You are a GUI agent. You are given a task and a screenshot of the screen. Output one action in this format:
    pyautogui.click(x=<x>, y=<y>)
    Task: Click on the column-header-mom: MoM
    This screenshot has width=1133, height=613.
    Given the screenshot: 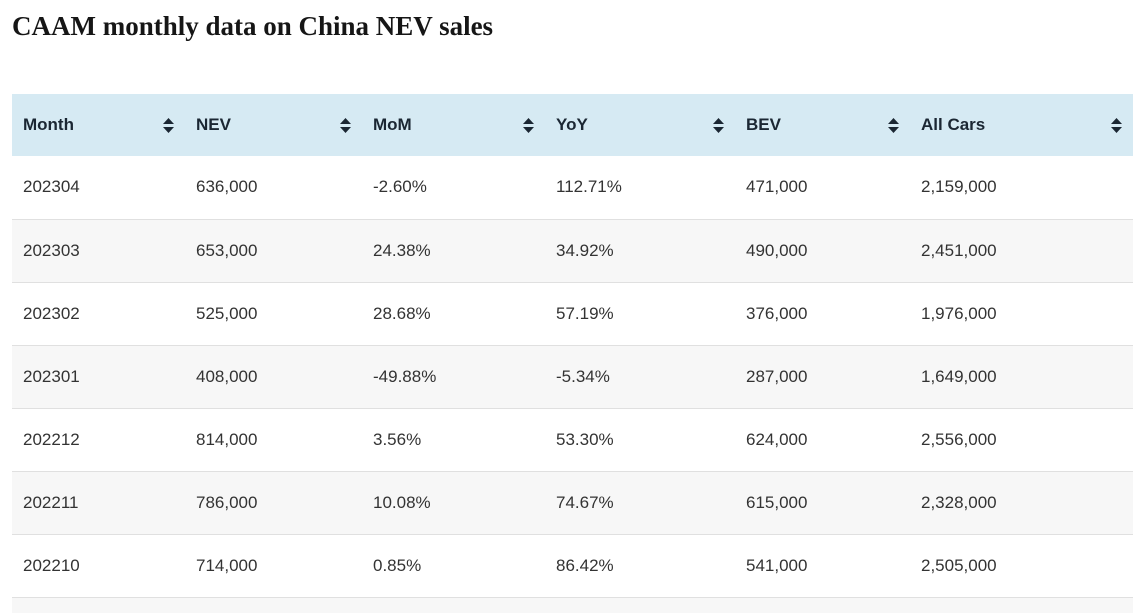 What is the action you would take?
    pyautogui.click(x=453, y=125)
    